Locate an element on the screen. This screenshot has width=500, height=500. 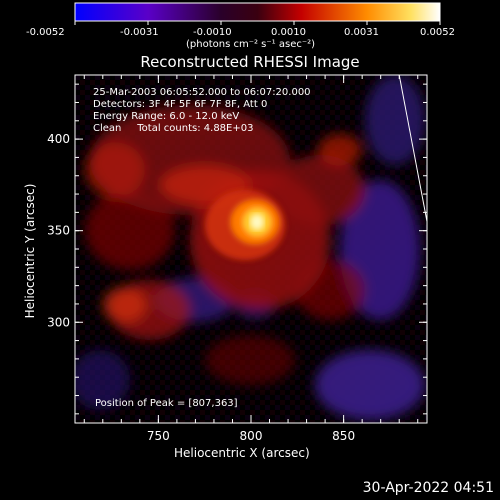
peak-source is located at coordinates (257, 222).